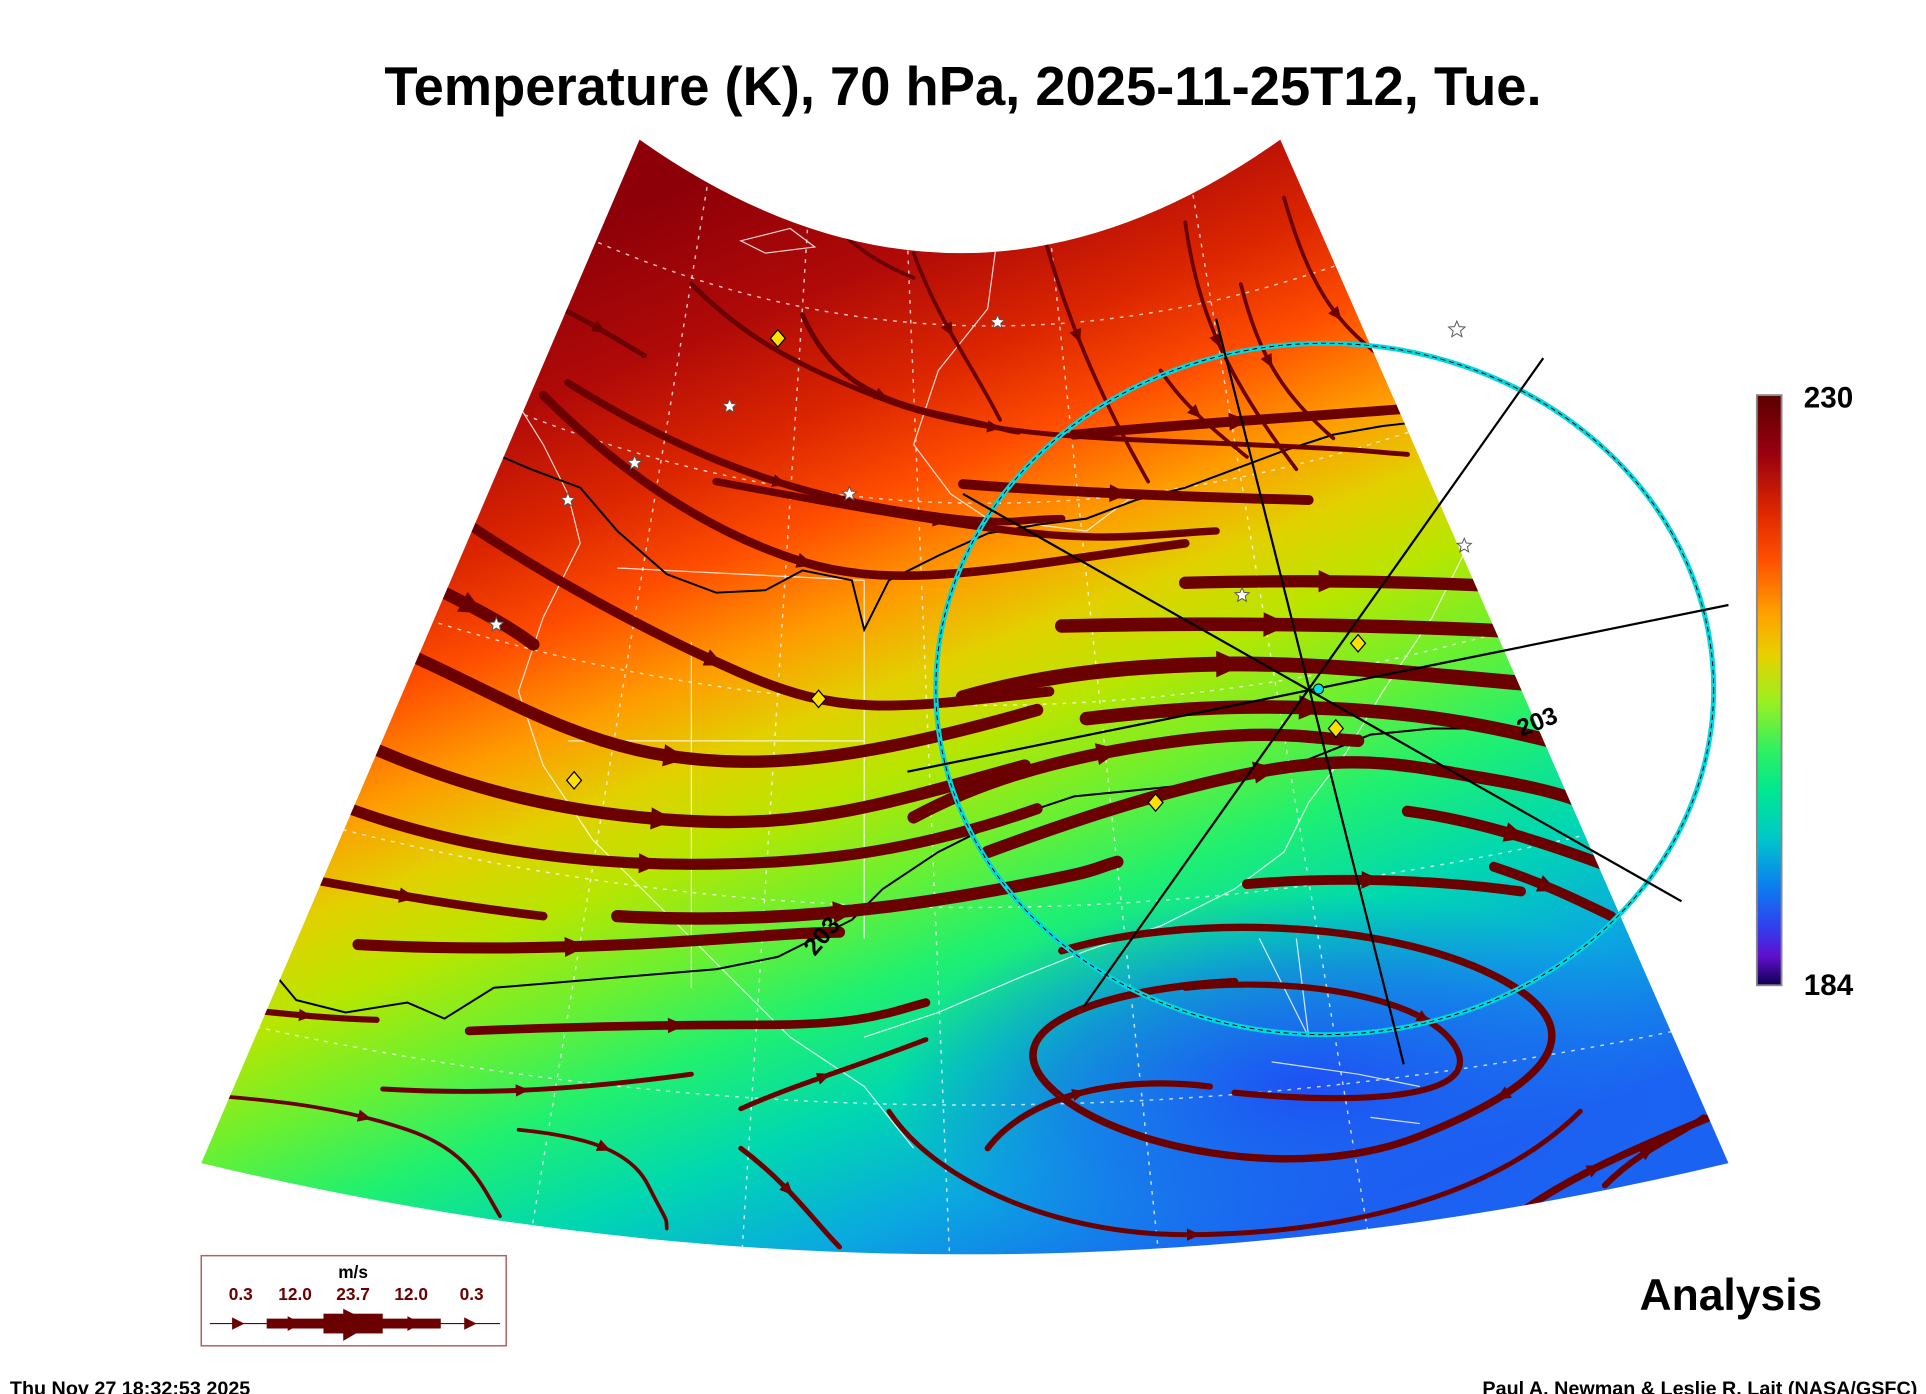 The image size is (1926, 1394). Describe the element at coordinates (1804, 691) in the screenshot. I see `colorbar: 230 184` at that location.